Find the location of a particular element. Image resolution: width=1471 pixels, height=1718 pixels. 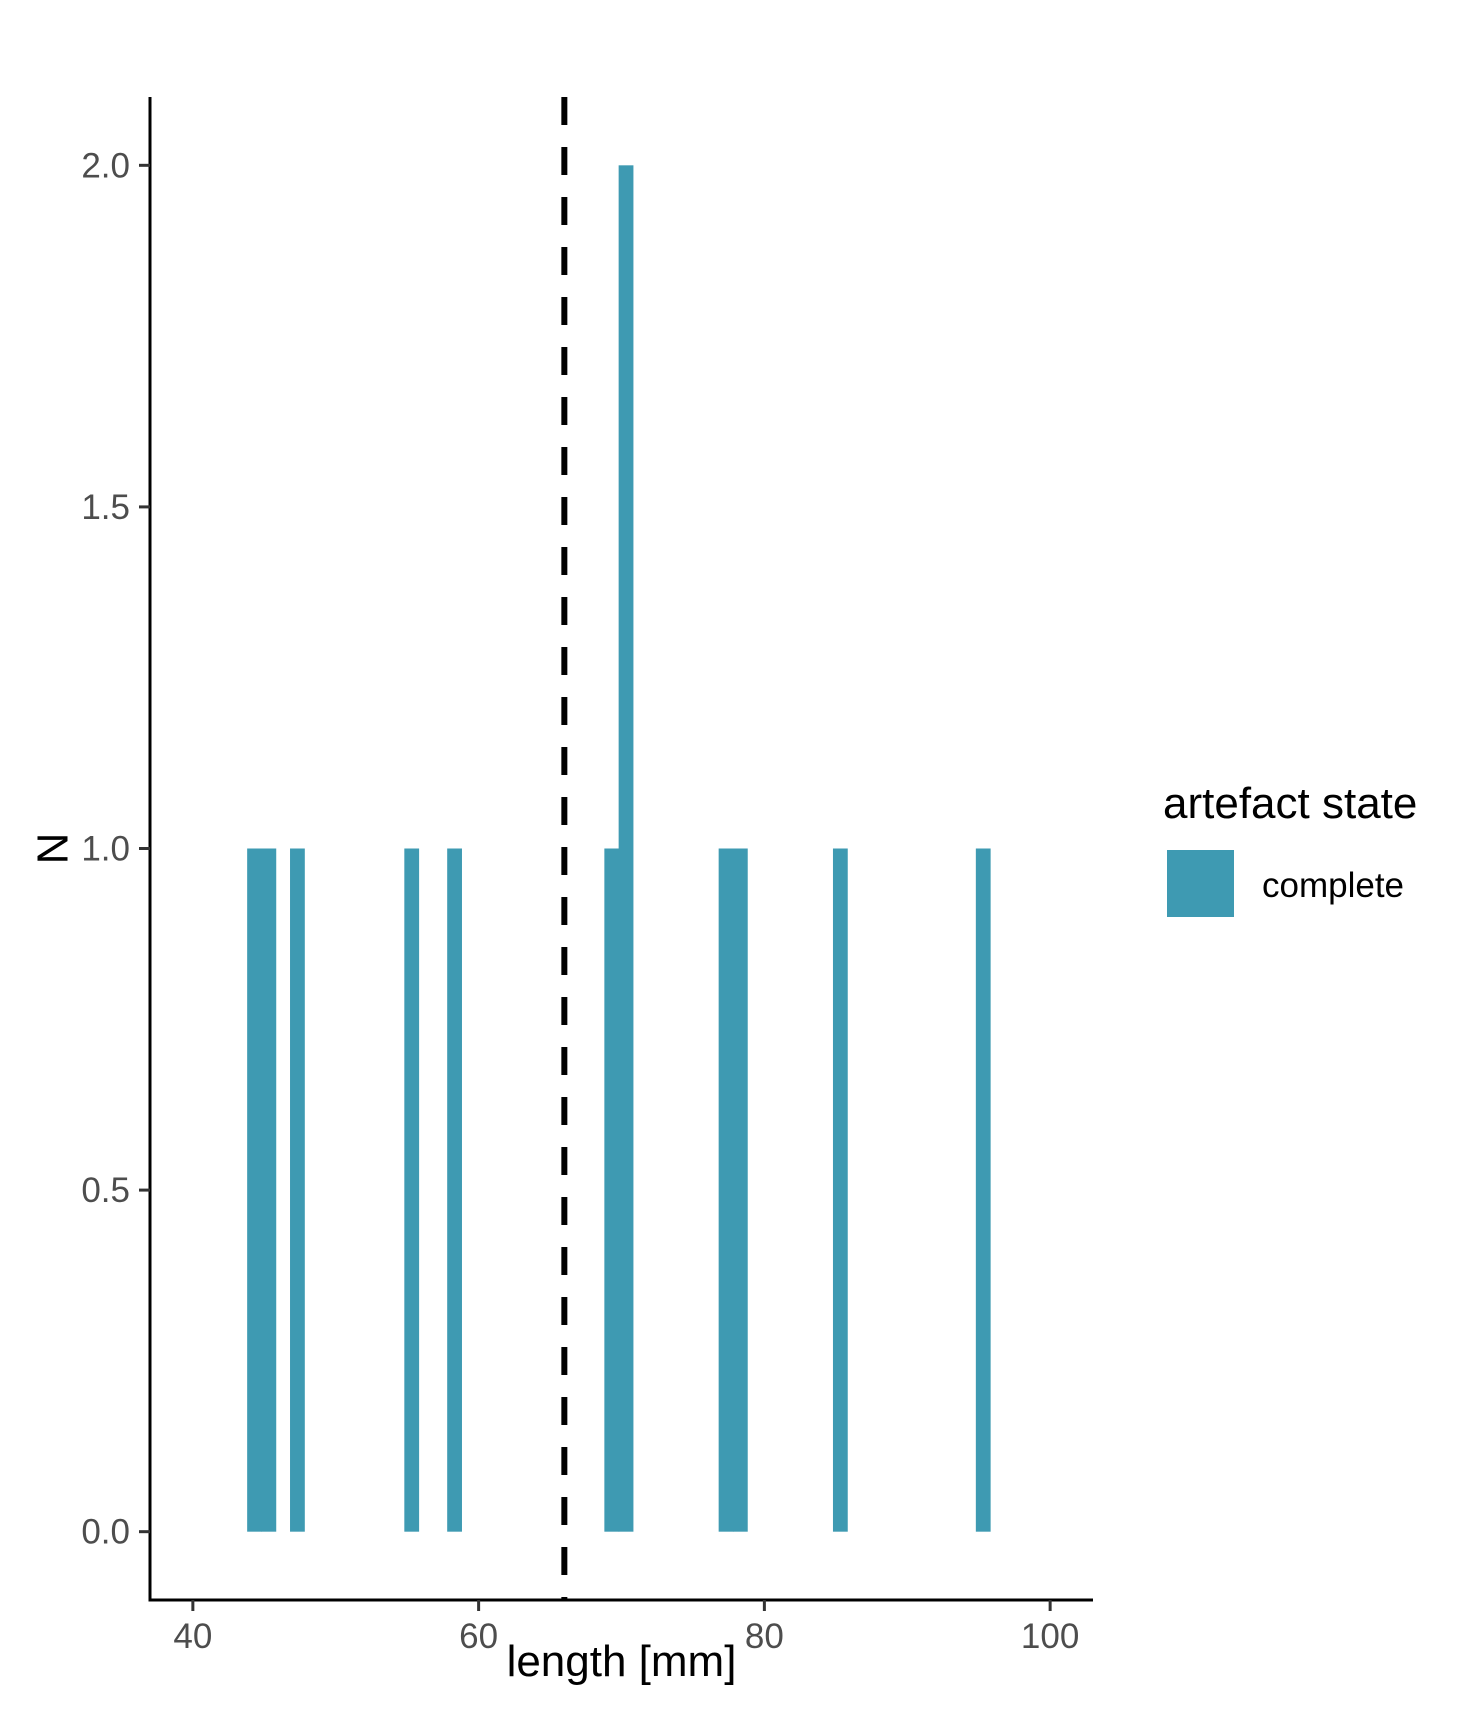

legend-title: artefact state is located at coordinates (1290, 803).